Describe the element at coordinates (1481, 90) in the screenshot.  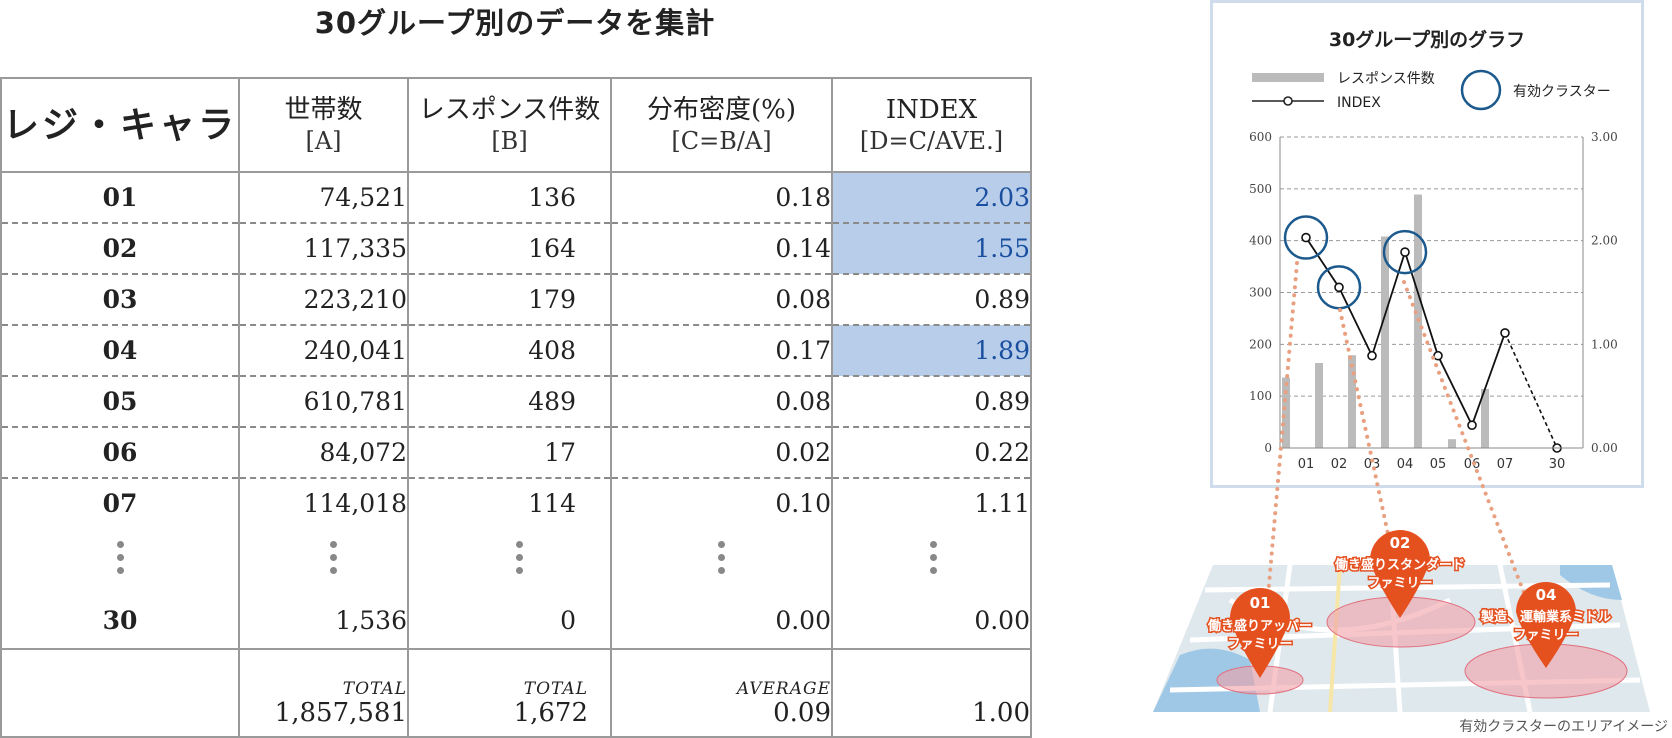
I see `legend-circle-swatch` at that location.